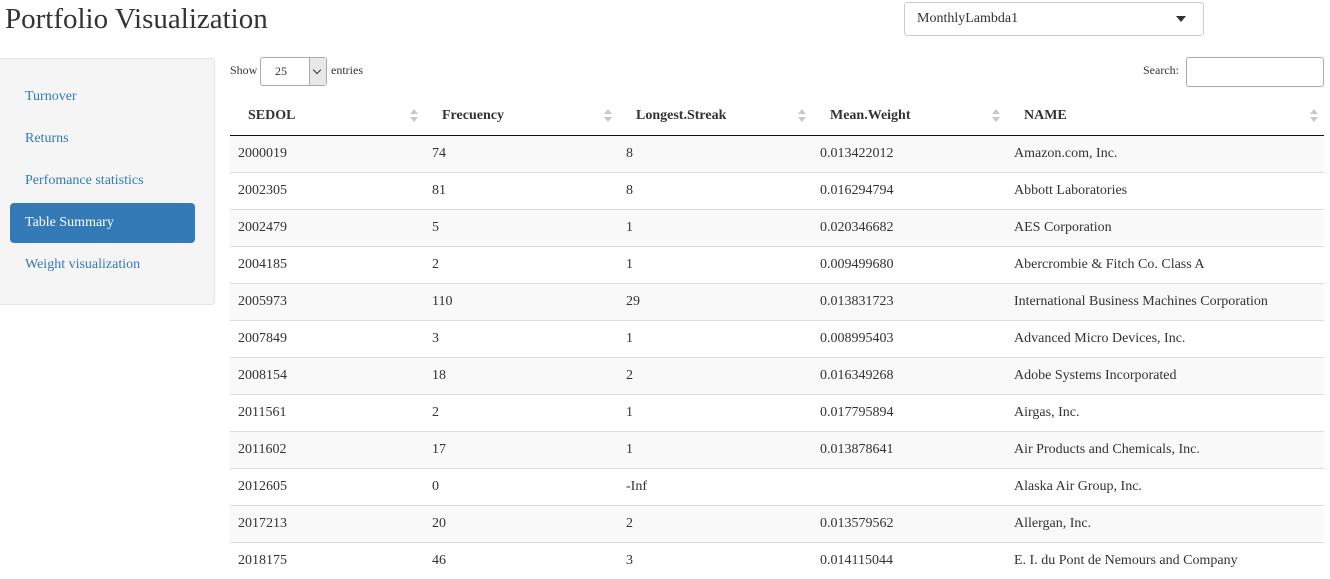 The image size is (1330, 579). Describe the element at coordinates (84, 180) in the screenshot. I see `sidebar-item-performance-statistics: Perfomance statistics` at that location.